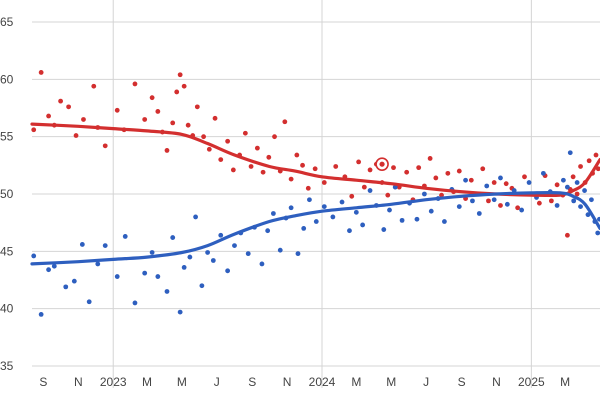 The width and height of the screenshot is (600, 400). I want to click on highlight-marker, so click(382, 164).